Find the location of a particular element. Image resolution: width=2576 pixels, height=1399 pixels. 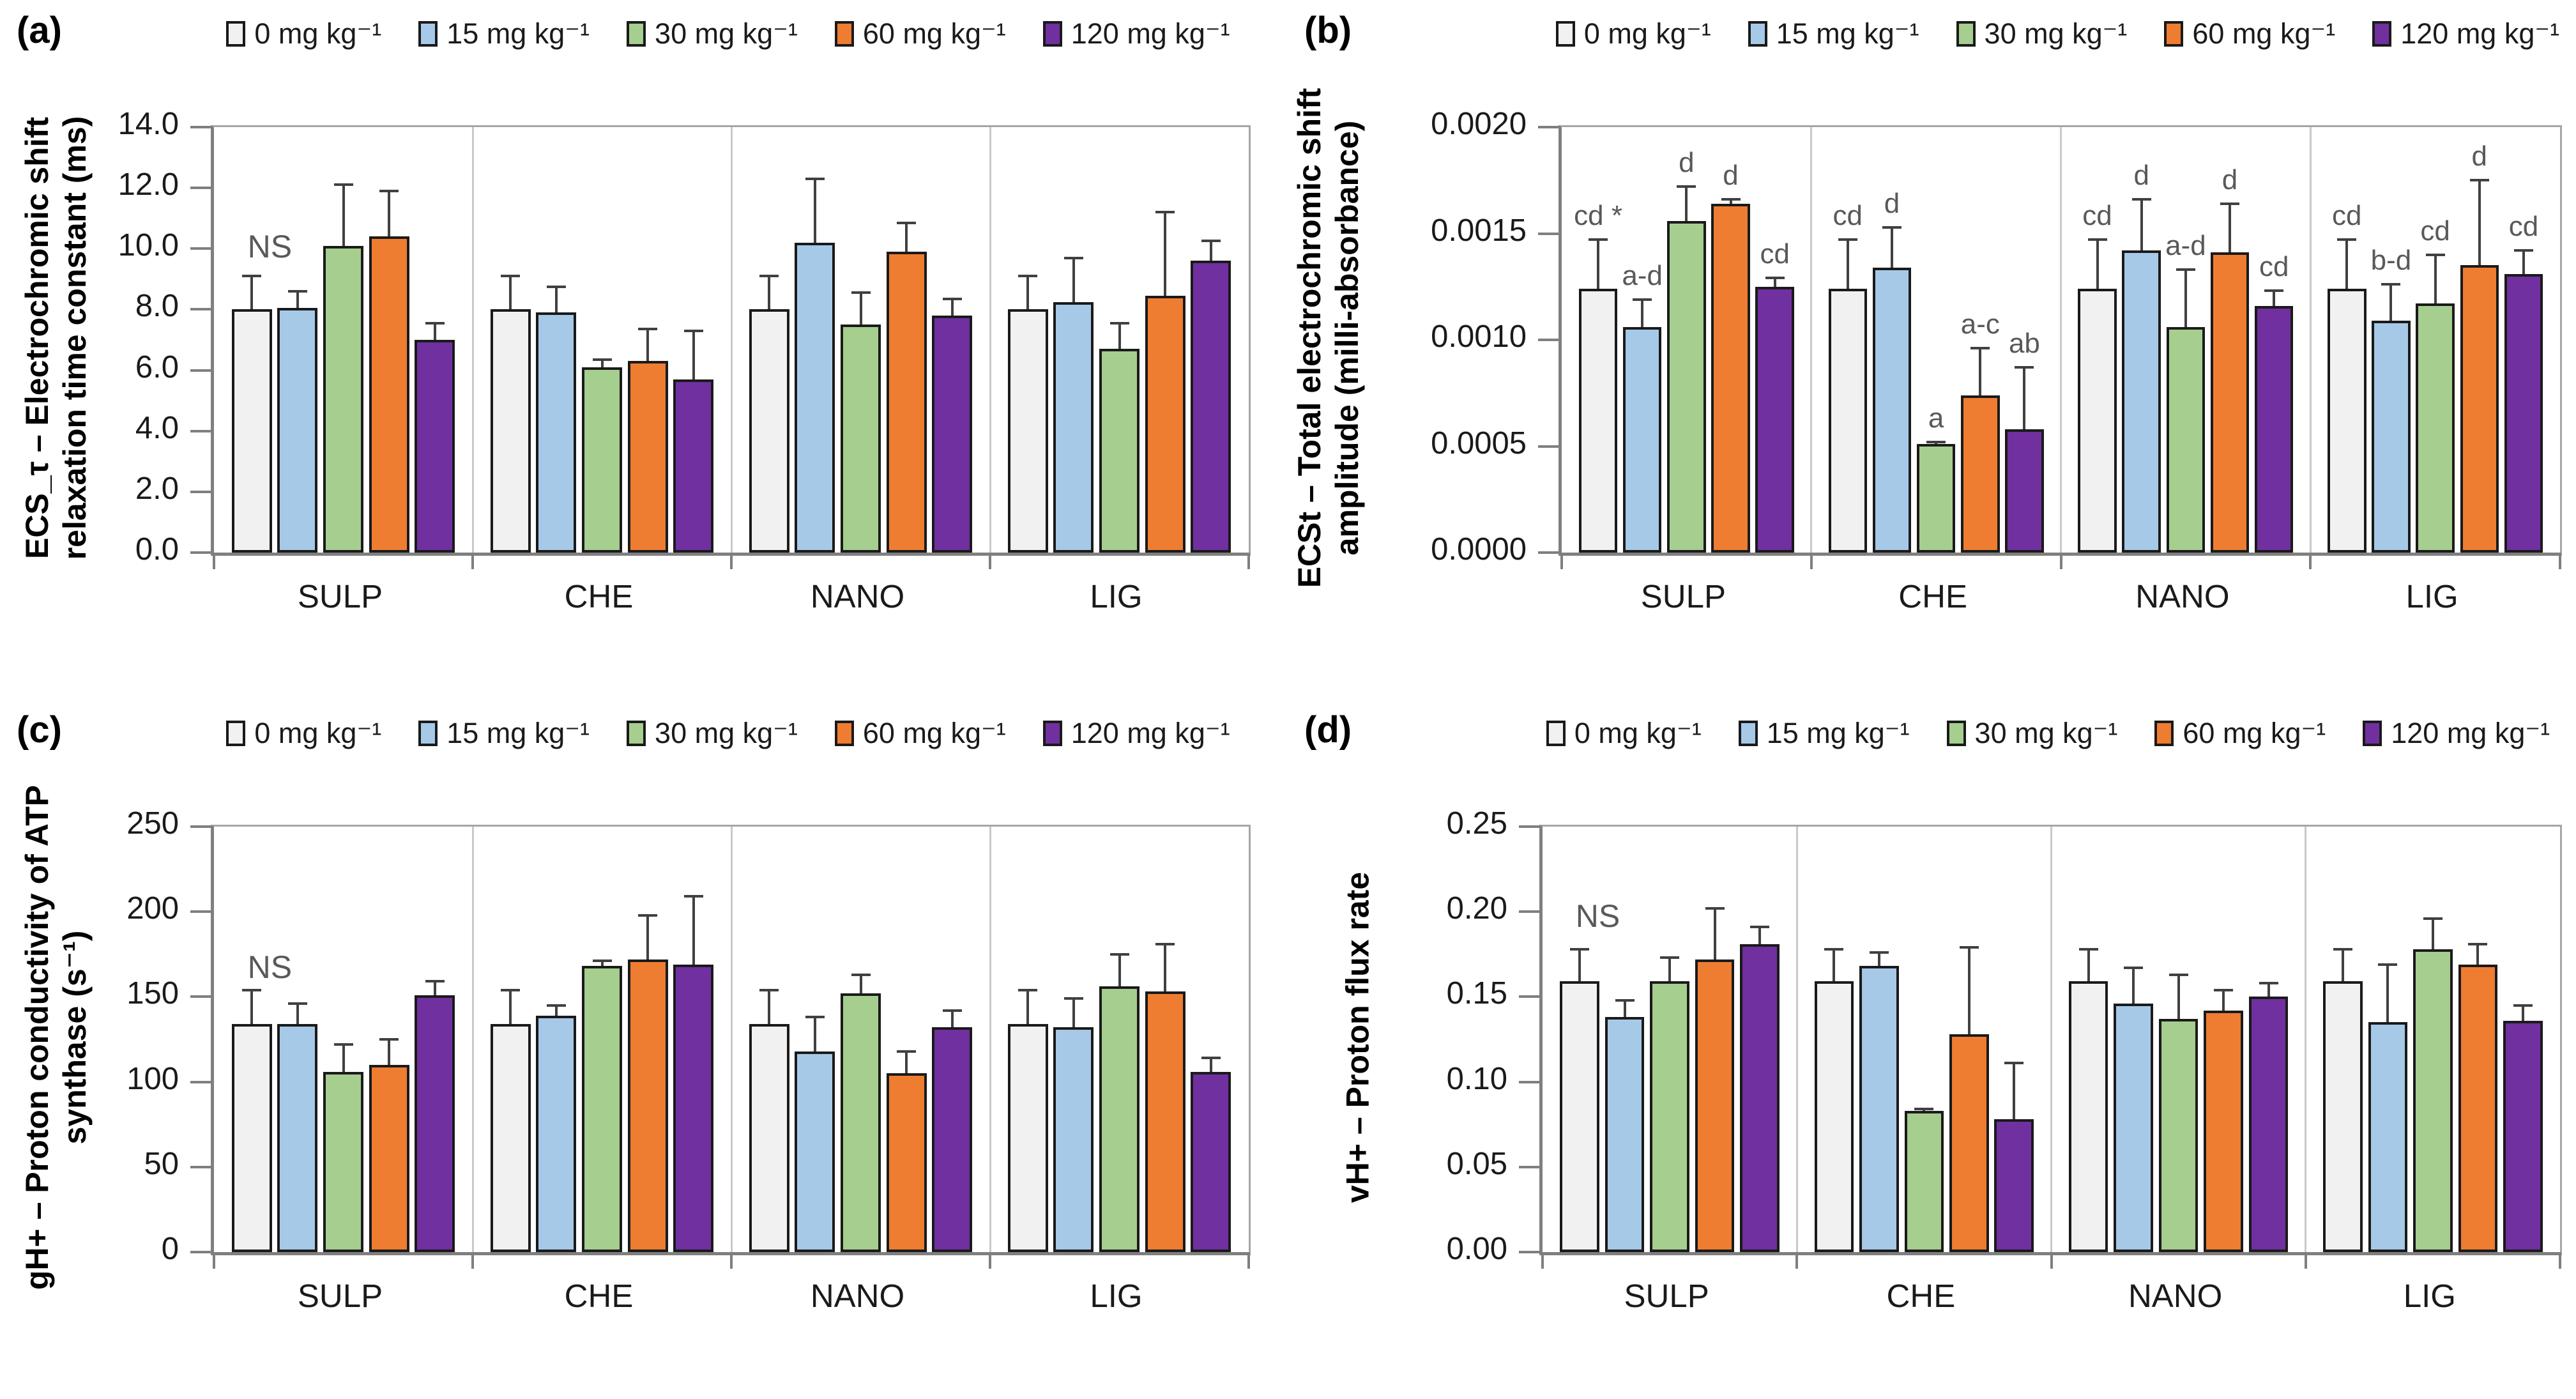

panel-label: (a) is located at coordinates (39, 30).